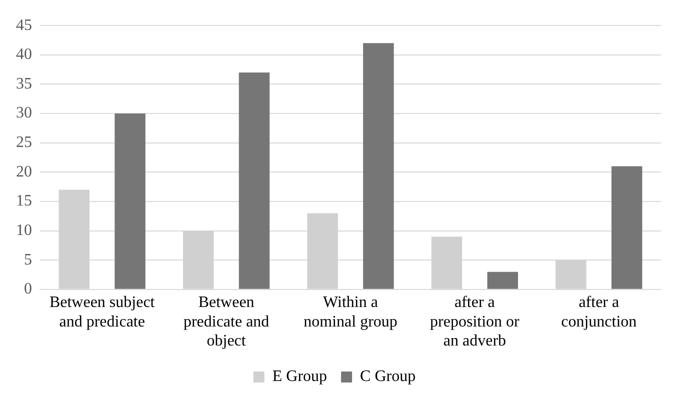 The image size is (679, 403). Describe the element at coordinates (24, 55) in the screenshot. I see `y-tick-label: 40` at that location.